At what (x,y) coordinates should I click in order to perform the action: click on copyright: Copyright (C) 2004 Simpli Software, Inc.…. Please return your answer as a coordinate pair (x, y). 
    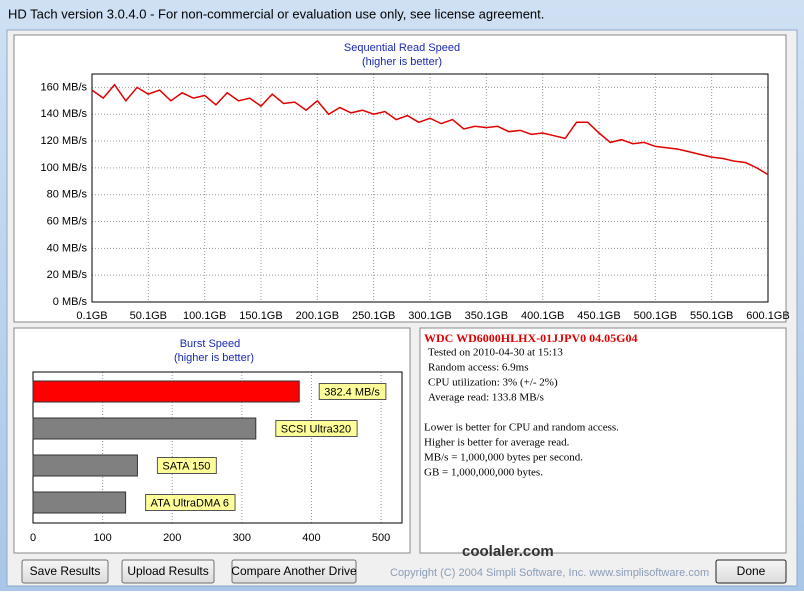
    Looking at the image, I should click on (549, 573).